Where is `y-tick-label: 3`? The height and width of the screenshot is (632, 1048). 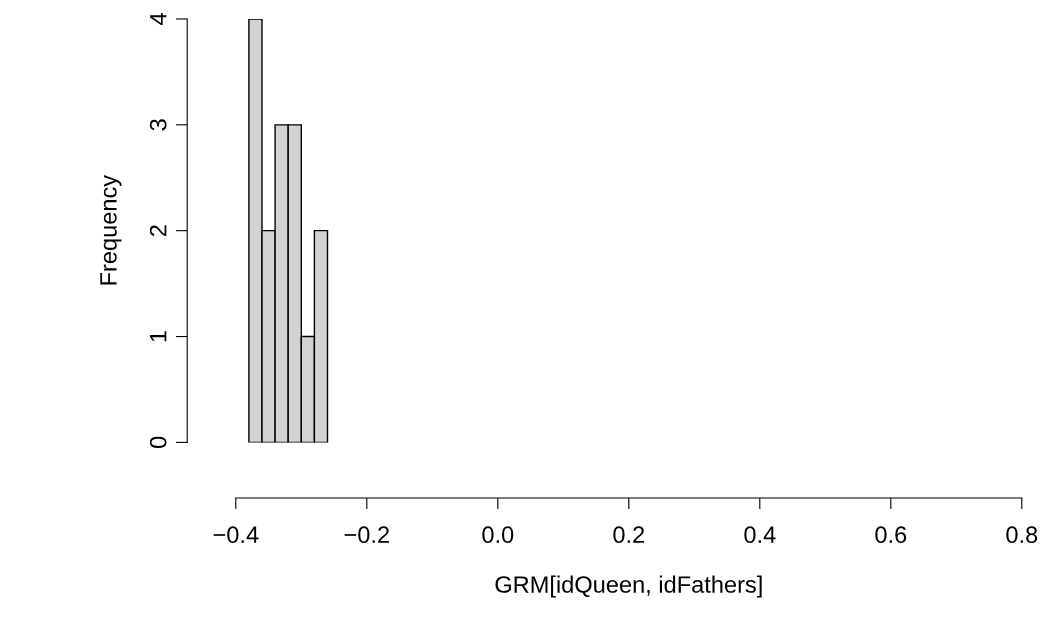
y-tick-label: 3 is located at coordinates (158, 125).